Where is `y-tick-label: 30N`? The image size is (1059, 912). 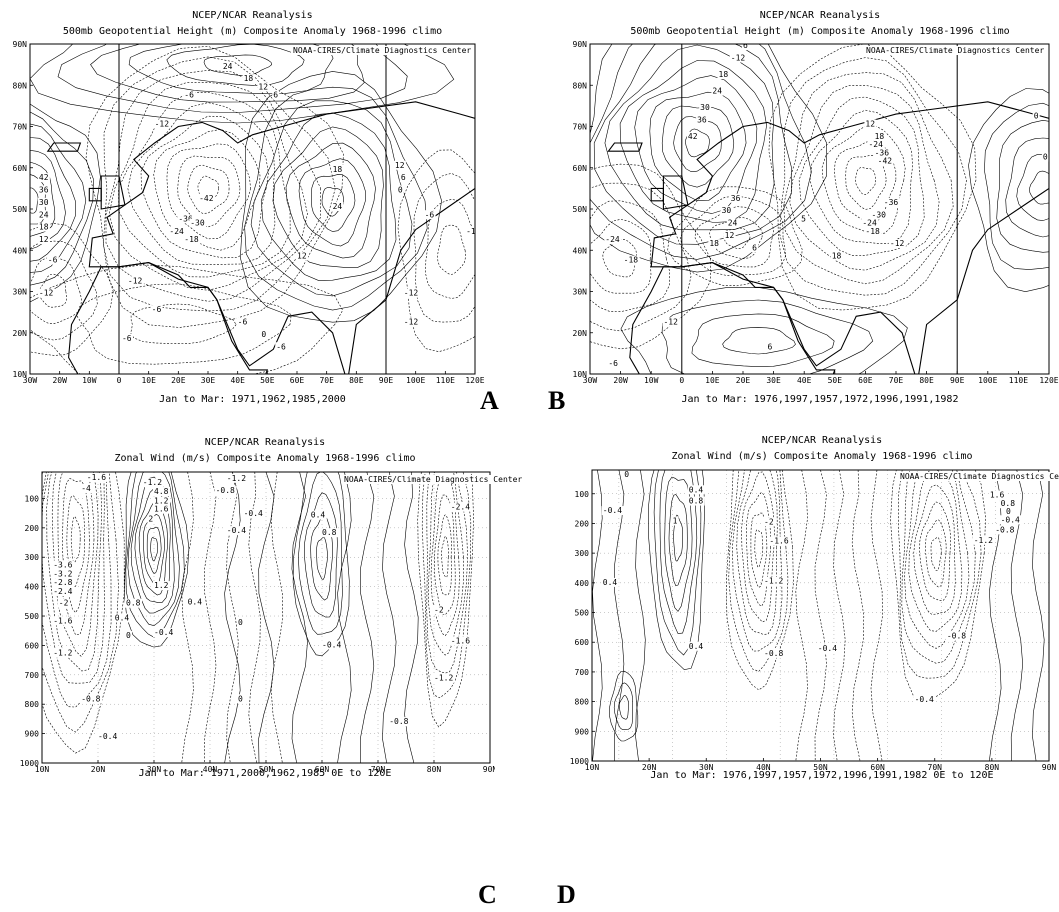
y-tick-label: 30N is located at coordinates (580, 292).